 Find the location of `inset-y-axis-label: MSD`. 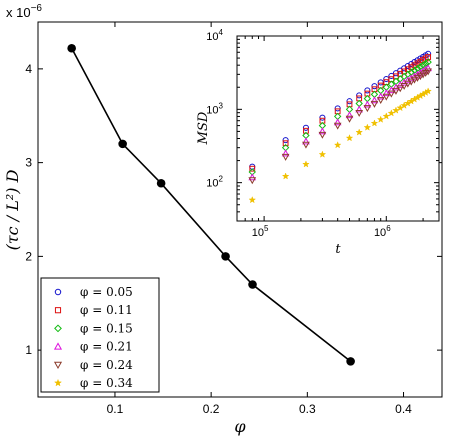

inset-y-axis-label: MSD is located at coordinates (203, 128).